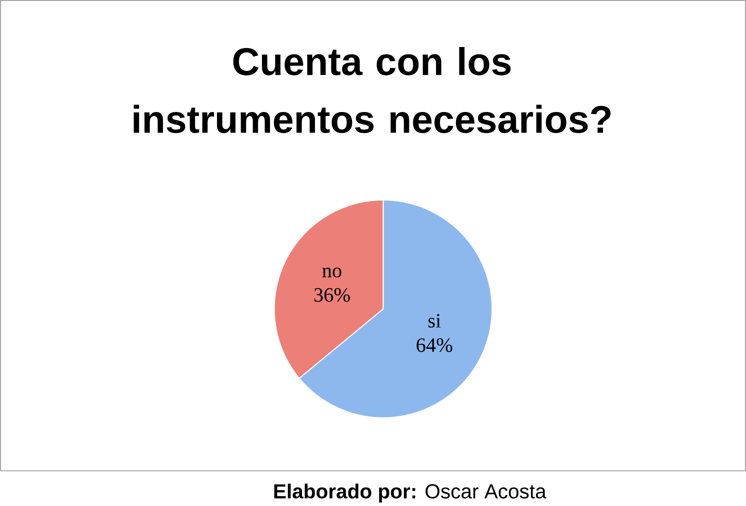 This screenshot has width=746, height=506. What do you see at coordinates (332, 295) in the screenshot?
I see `data-label: 36%` at bounding box center [332, 295].